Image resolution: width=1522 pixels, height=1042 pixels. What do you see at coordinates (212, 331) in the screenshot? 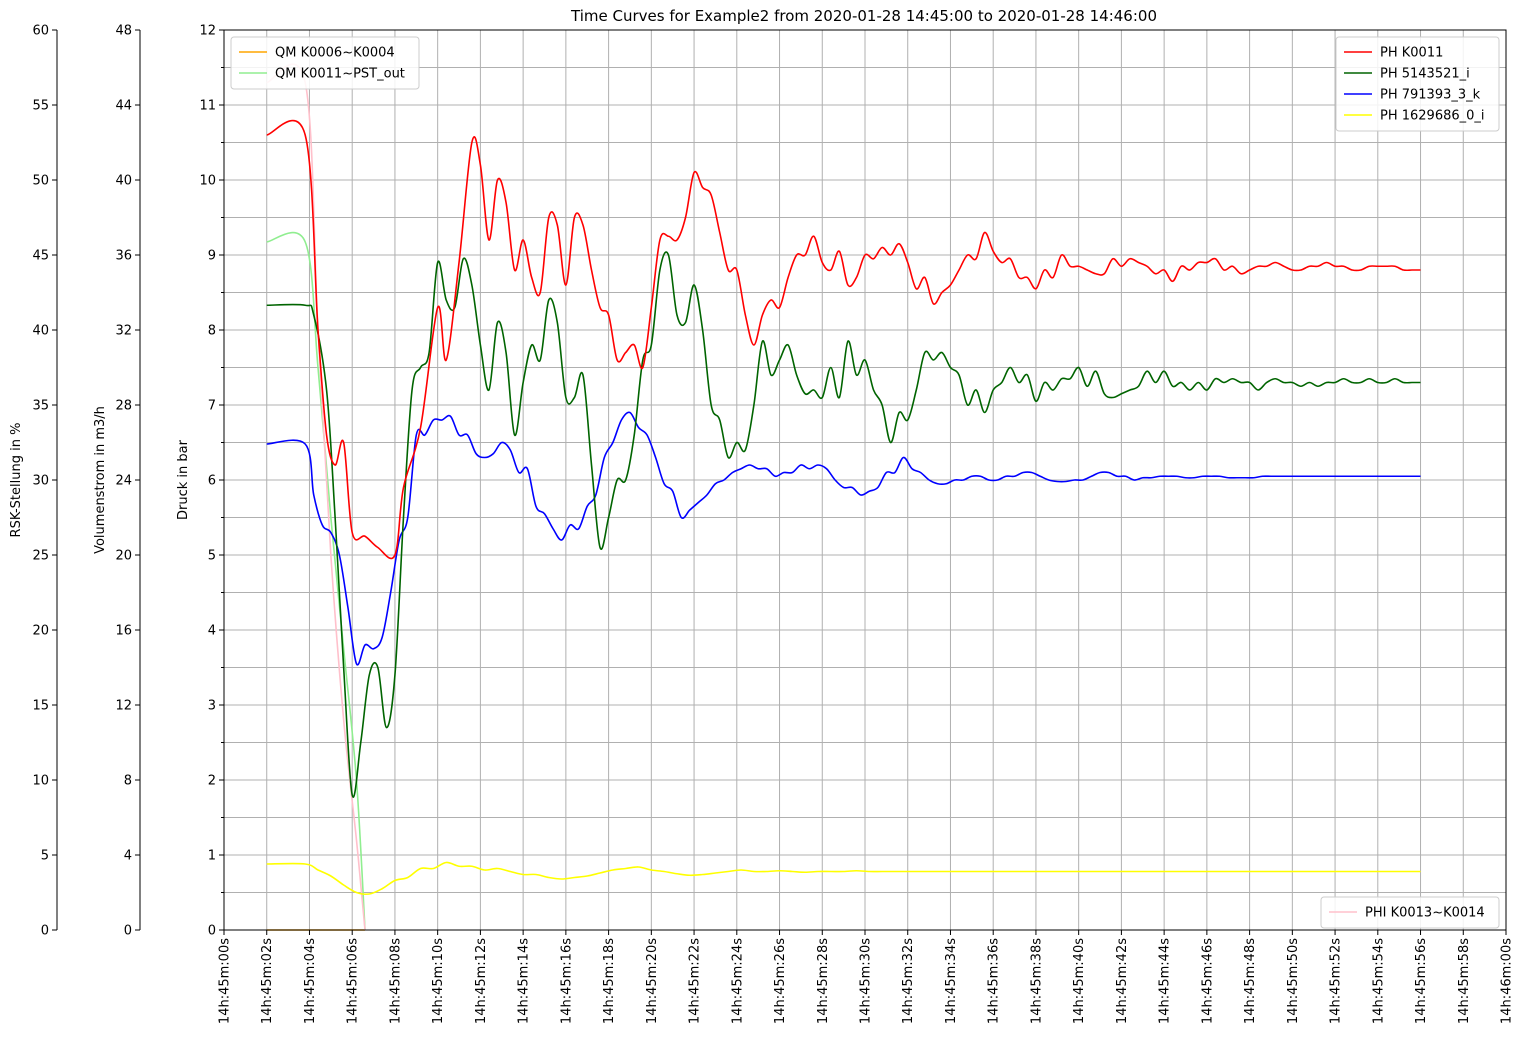
I see `pressure-axis-tick-label: 8` at bounding box center [212, 331].